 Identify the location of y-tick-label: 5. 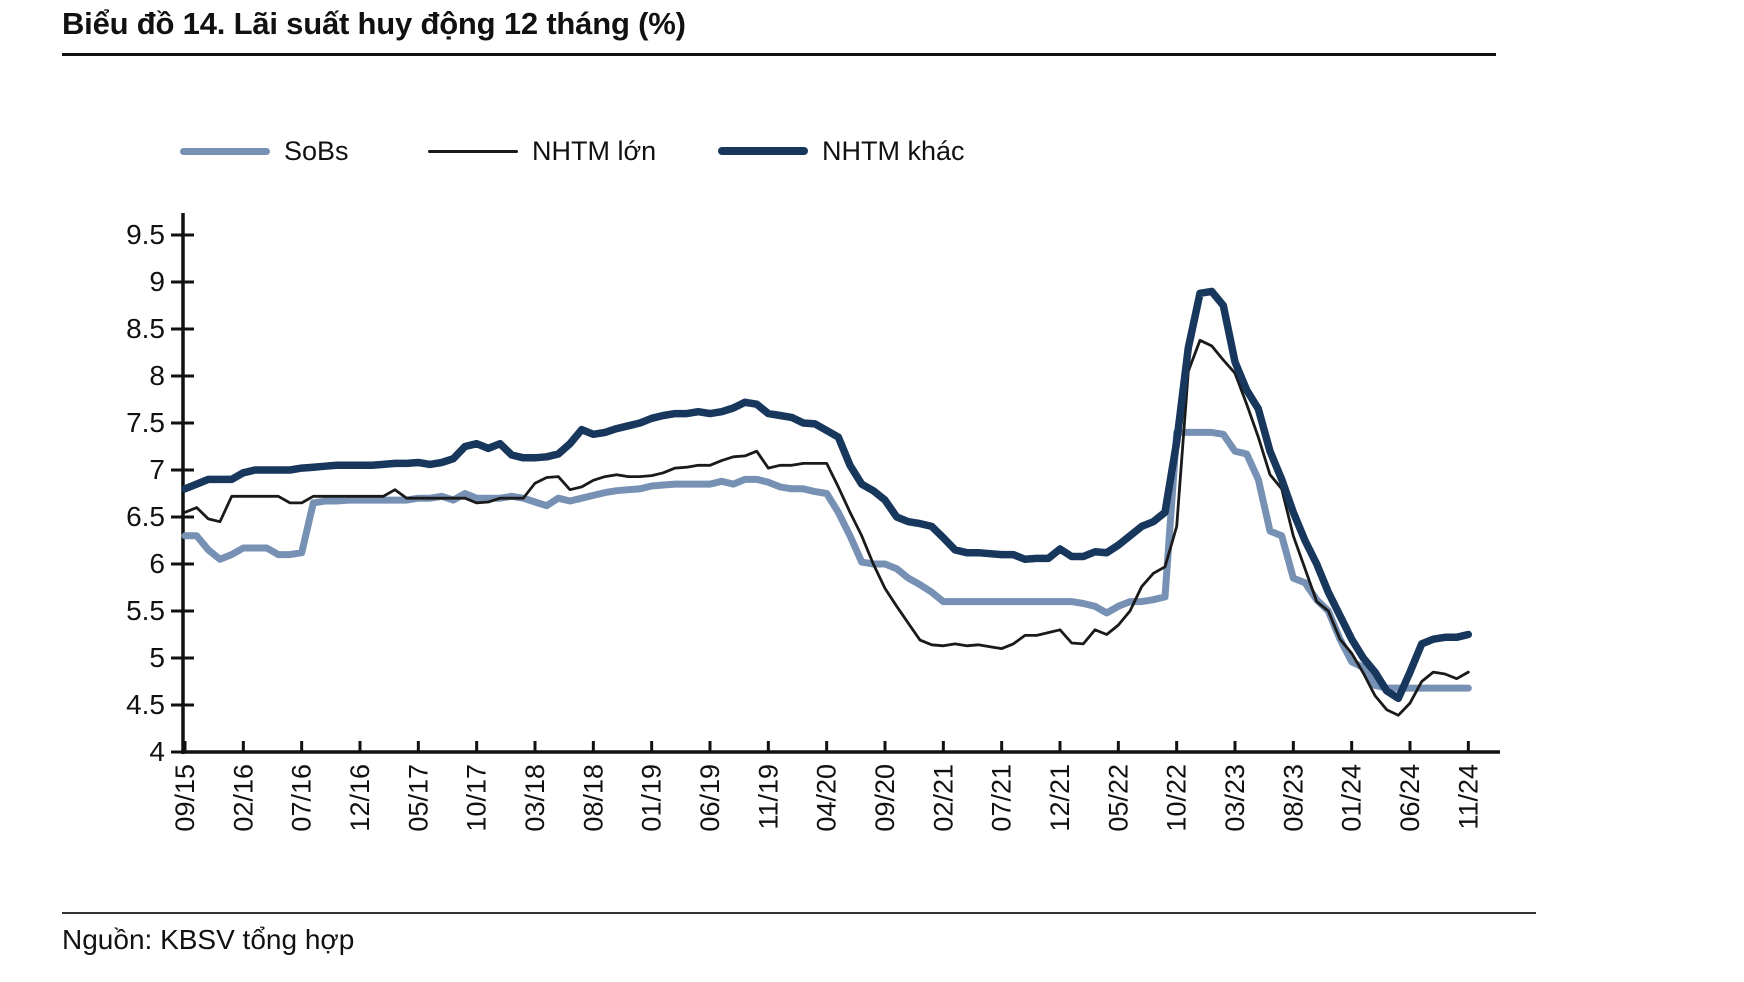
(157, 657).